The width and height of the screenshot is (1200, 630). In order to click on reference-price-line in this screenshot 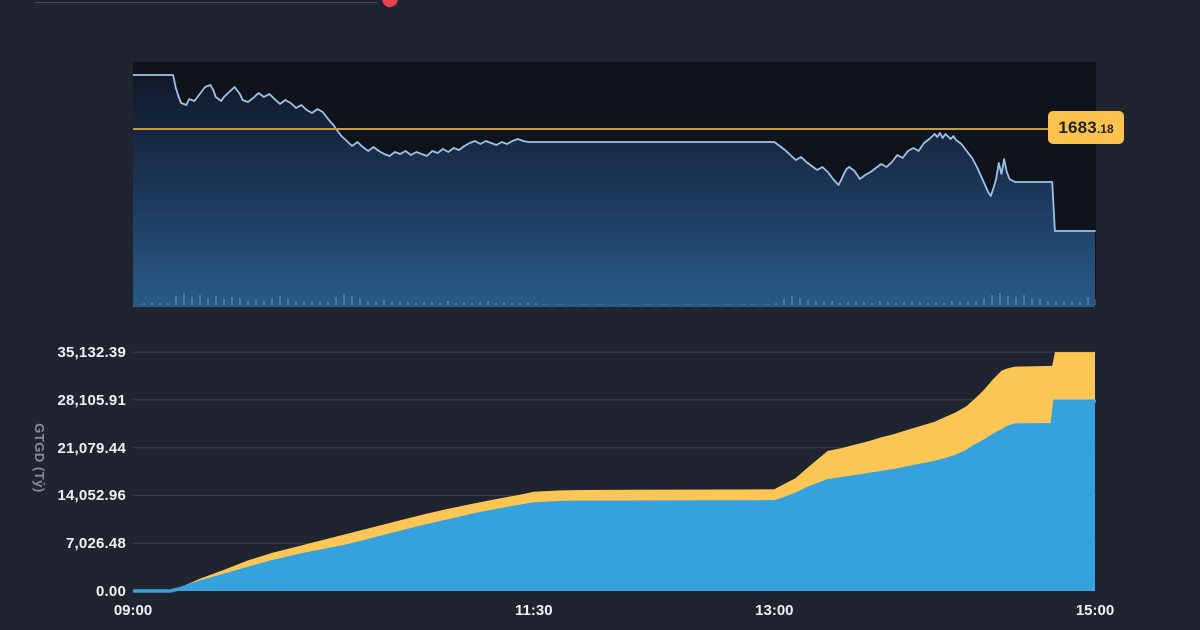, I will do `click(590, 129)`.